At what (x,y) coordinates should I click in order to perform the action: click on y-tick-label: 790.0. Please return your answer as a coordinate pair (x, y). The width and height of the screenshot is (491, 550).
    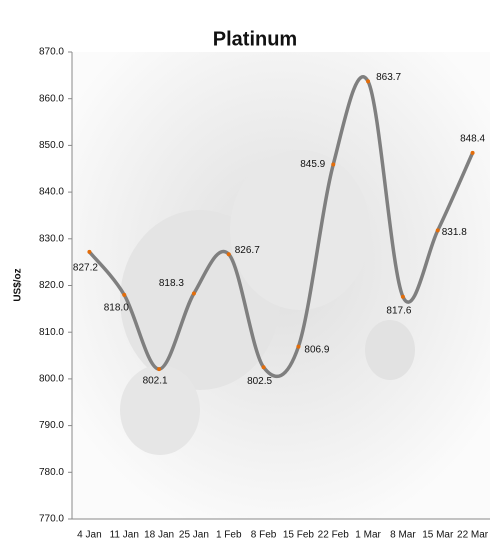
    Looking at the image, I should click on (51, 425).